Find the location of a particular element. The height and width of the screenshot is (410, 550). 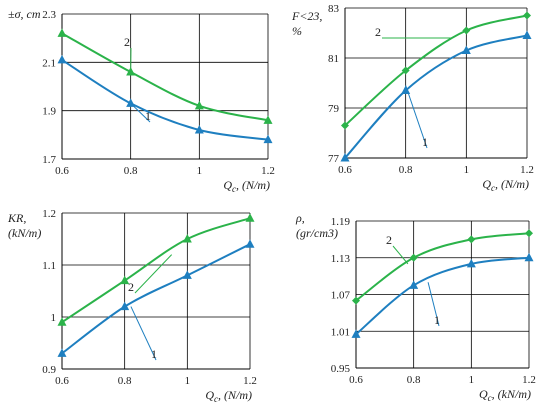

y-tick-label: 1 is located at coordinates (54, 318).